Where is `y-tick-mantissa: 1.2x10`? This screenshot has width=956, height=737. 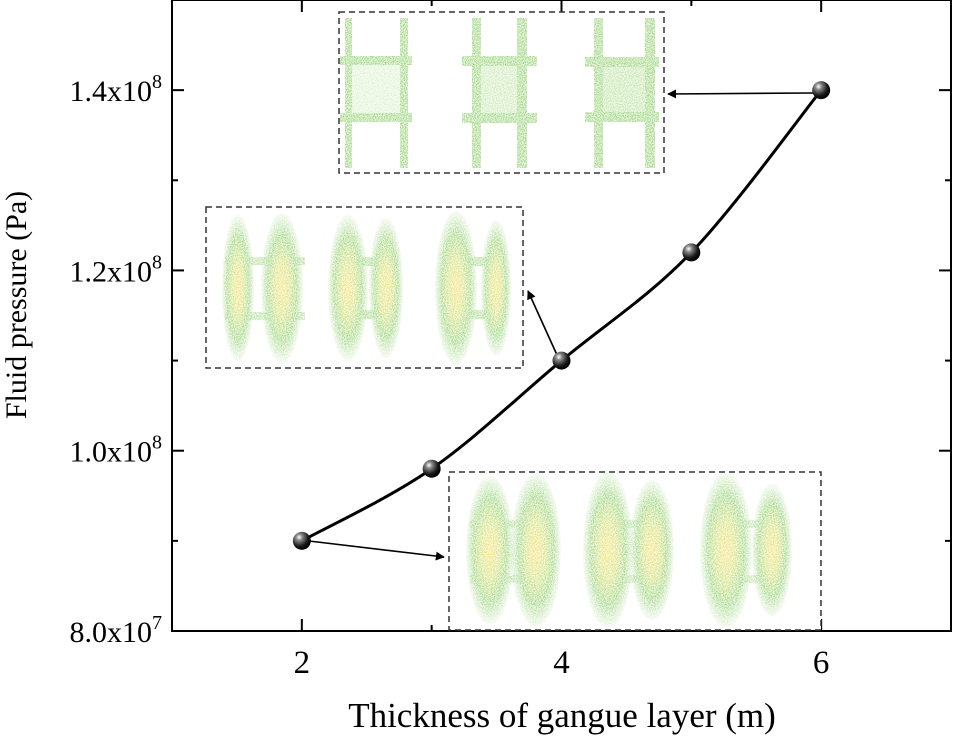 y-tick-mantissa: 1.2x10 is located at coordinates (111, 271).